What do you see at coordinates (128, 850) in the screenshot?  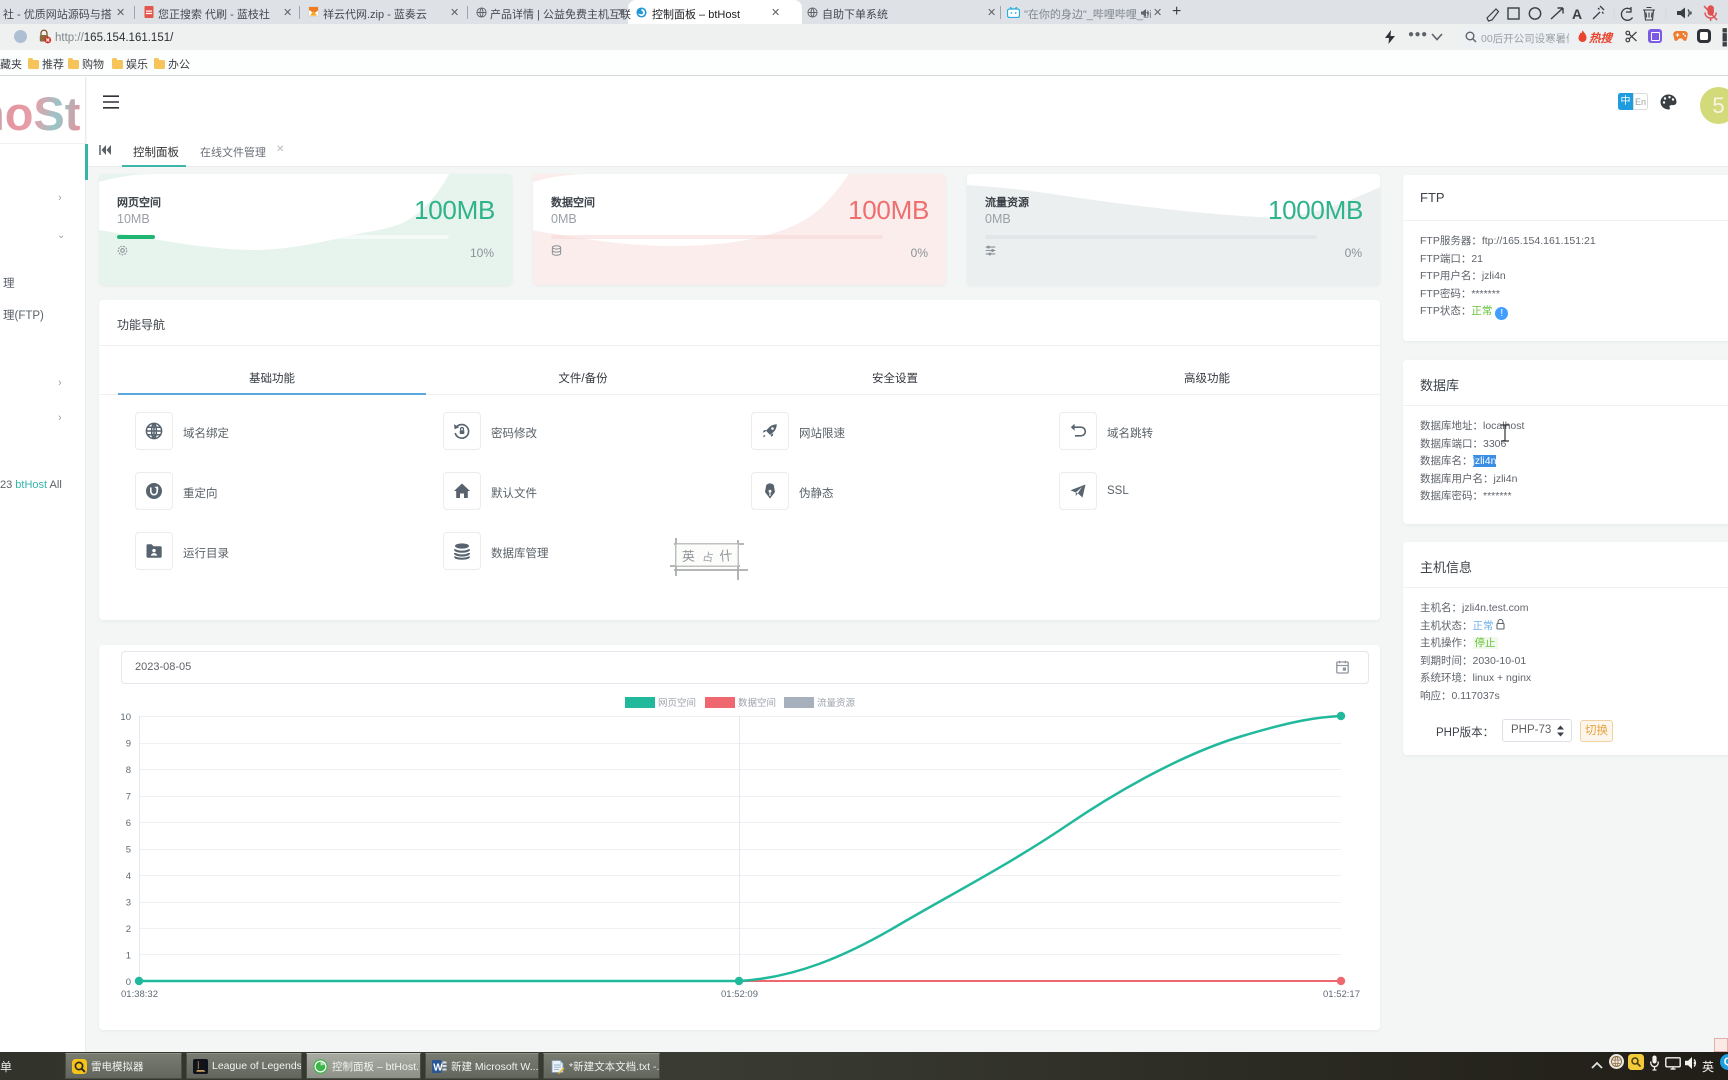 I see `svg-text: 5` at bounding box center [128, 850].